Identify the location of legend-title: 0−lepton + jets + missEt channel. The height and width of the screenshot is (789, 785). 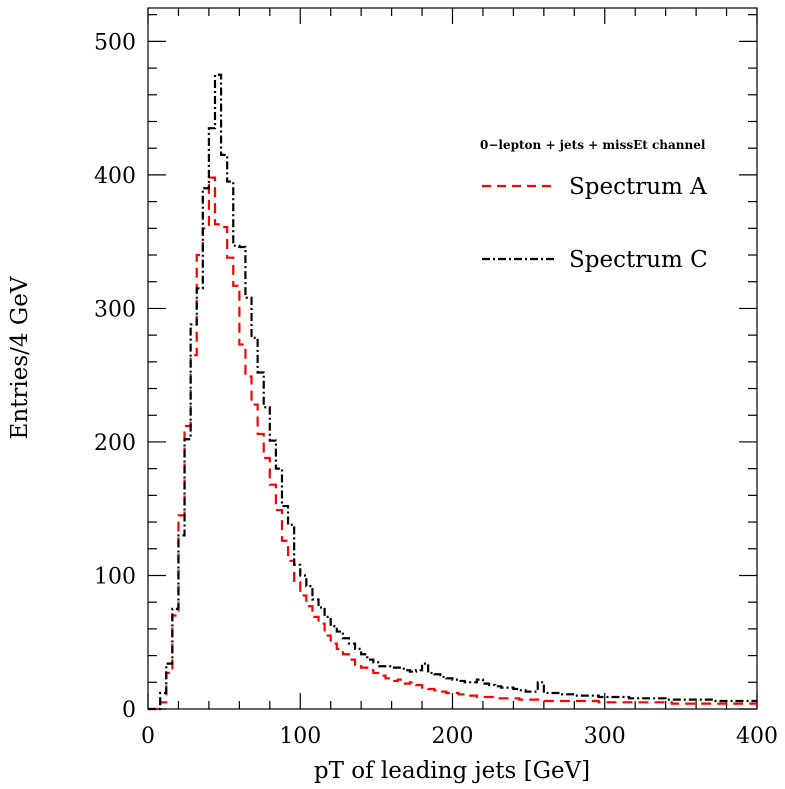
(593, 145).